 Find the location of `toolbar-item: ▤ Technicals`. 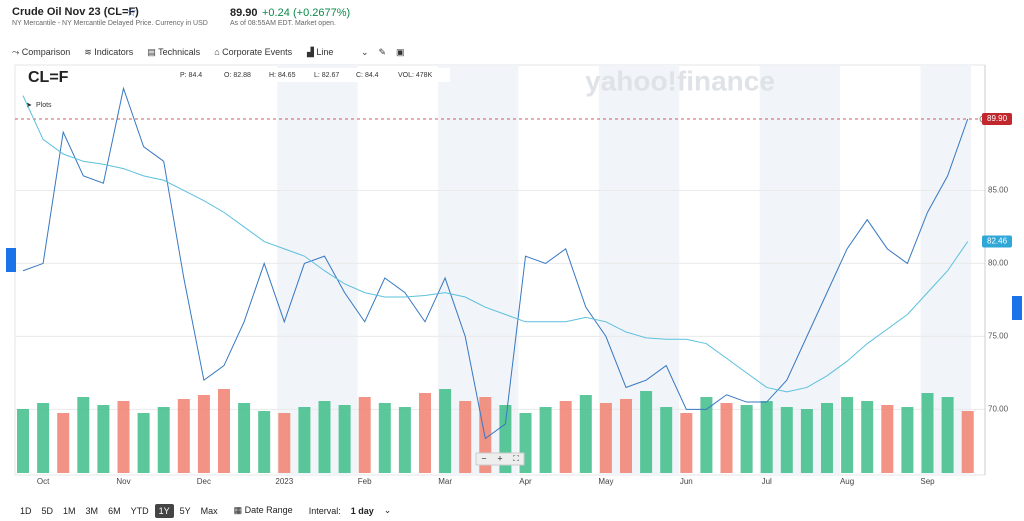

toolbar-item: ▤ Technicals is located at coordinates (174, 52).